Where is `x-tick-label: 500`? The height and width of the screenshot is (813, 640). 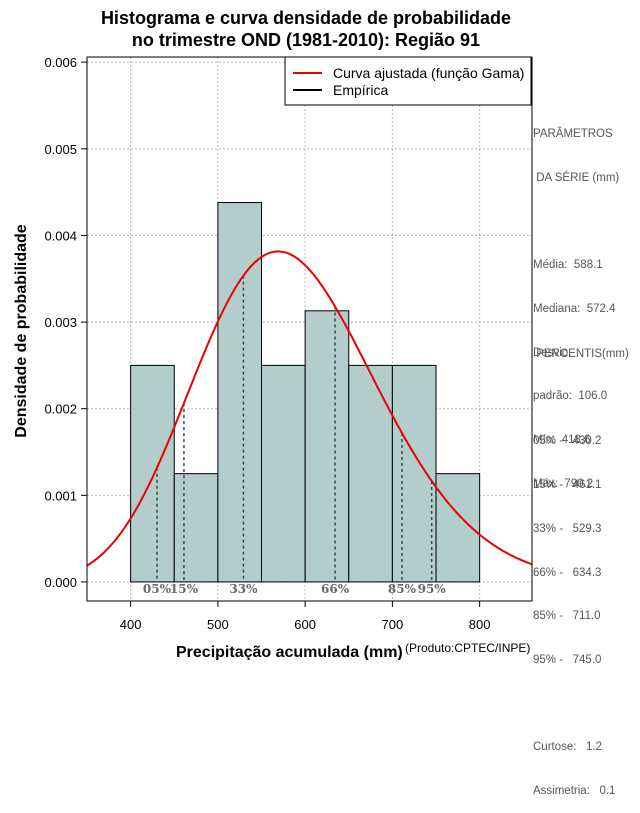 x-tick-label: 500 is located at coordinates (218, 624).